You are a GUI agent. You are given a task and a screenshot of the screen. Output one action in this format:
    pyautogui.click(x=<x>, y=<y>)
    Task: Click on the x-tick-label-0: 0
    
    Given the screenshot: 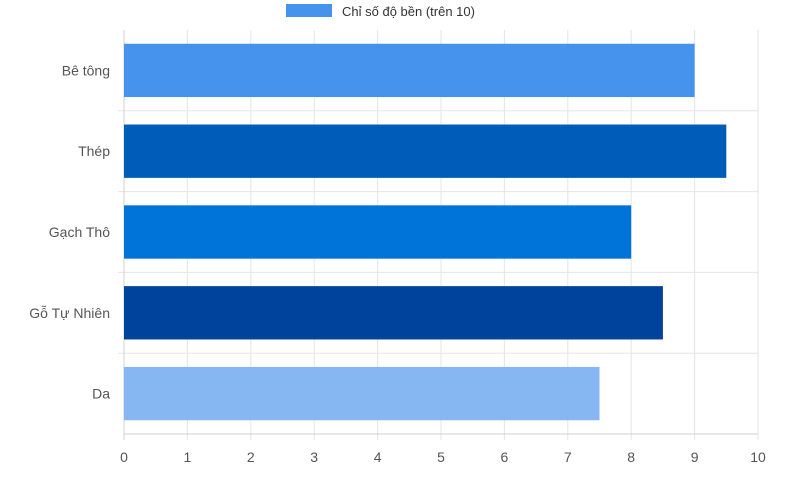 What is the action you would take?
    pyautogui.click(x=124, y=457)
    